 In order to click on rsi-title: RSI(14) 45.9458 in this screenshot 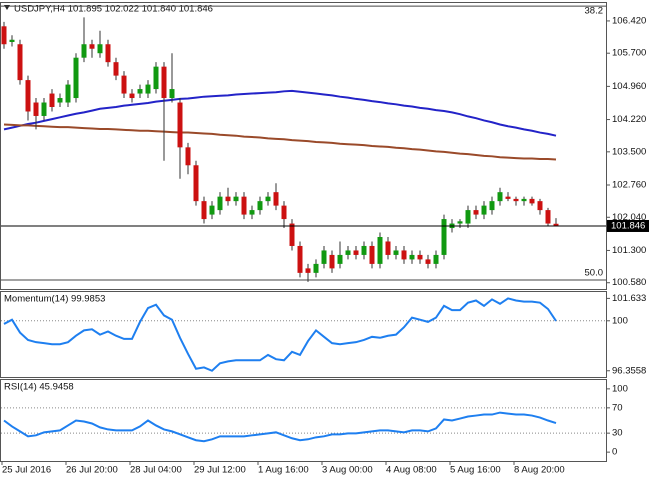, I will do `click(39, 387)`.